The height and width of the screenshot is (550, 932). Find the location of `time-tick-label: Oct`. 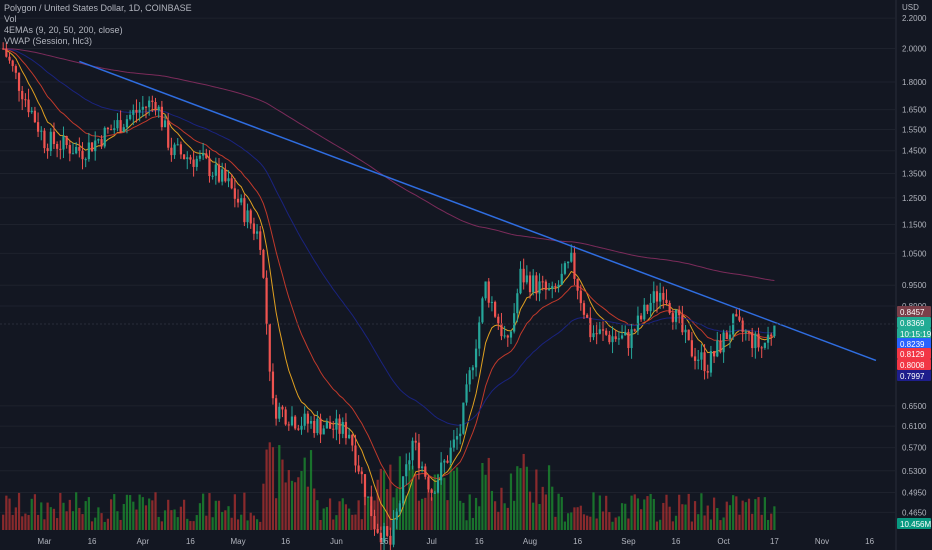

time-tick-label: Oct is located at coordinates (723, 541).